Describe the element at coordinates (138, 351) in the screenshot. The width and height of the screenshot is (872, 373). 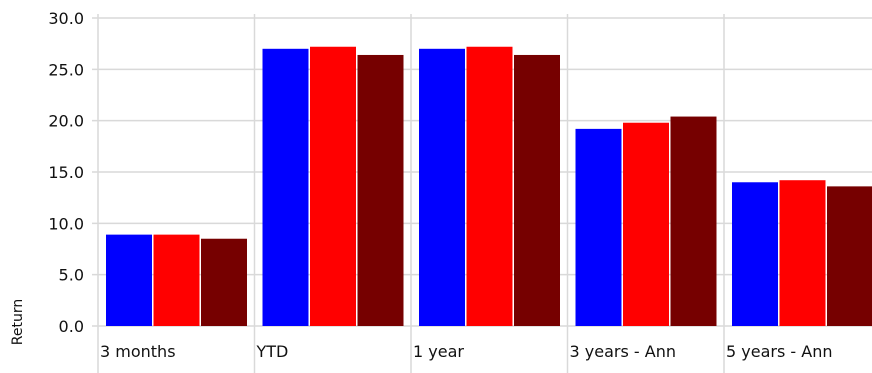
I see `x-tick-label: 3 months` at that location.